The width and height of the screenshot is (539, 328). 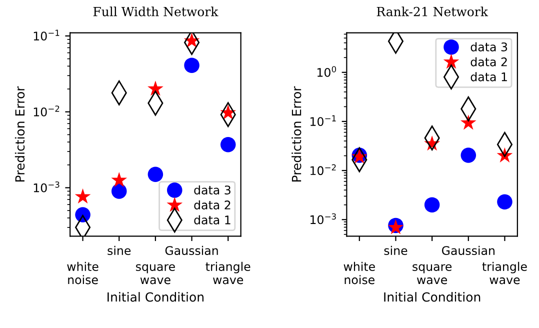 What do you see at coordinates (155, 11) in the screenshot?
I see `chart-title: Full Width Network` at bounding box center [155, 11].